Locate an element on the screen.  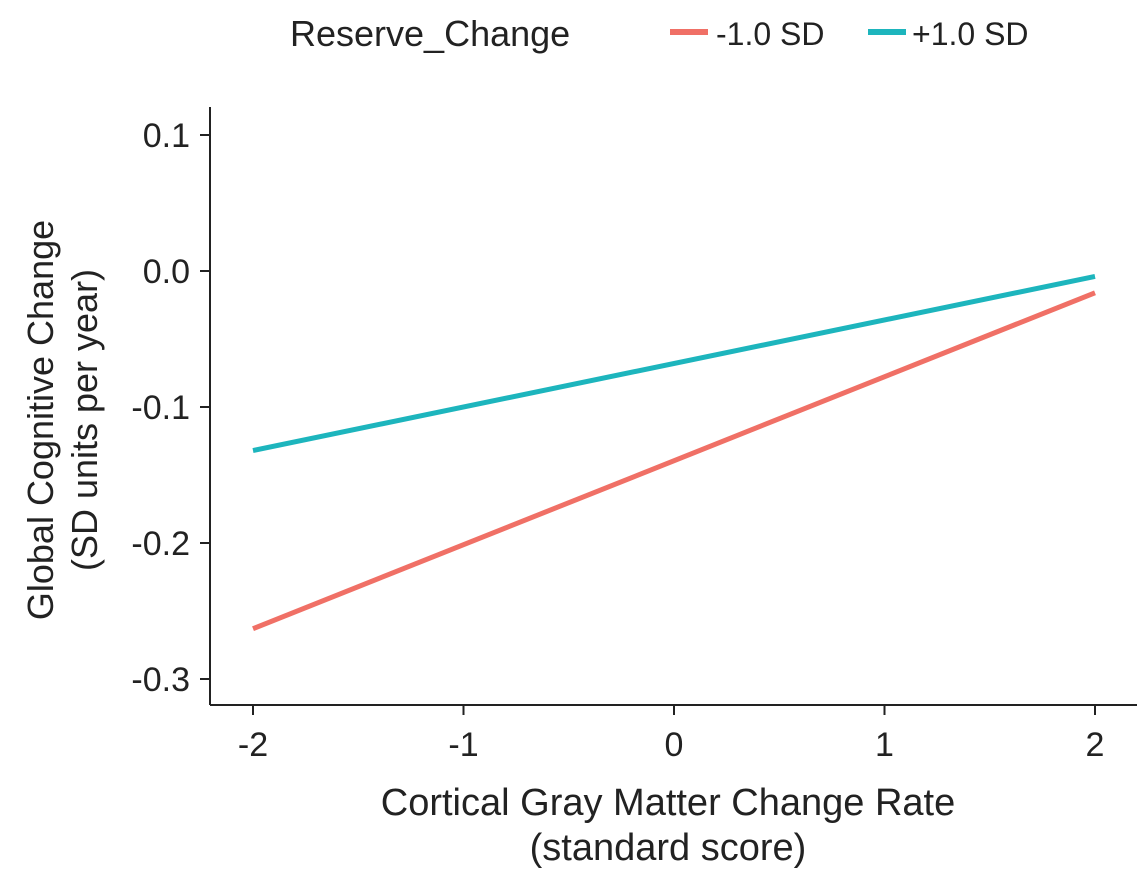
legend-title: Reserve_Change is located at coordinates (430, 33).